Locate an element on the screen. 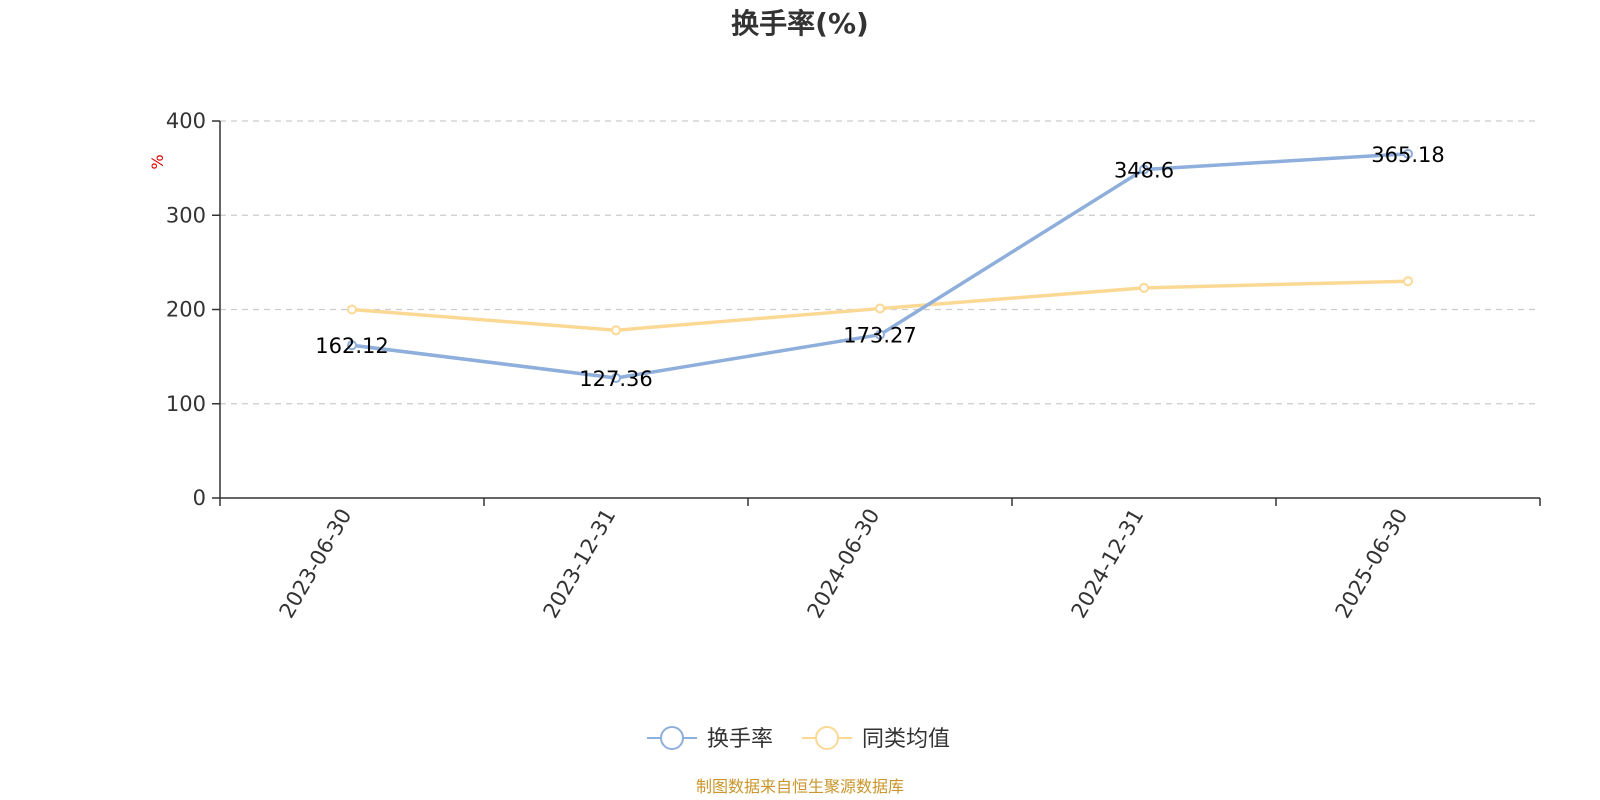 Image resolution: width=1600 pixels, height=800 pixels. x-tick-label: 2024-06-30 is located at coordinates (844, 564).